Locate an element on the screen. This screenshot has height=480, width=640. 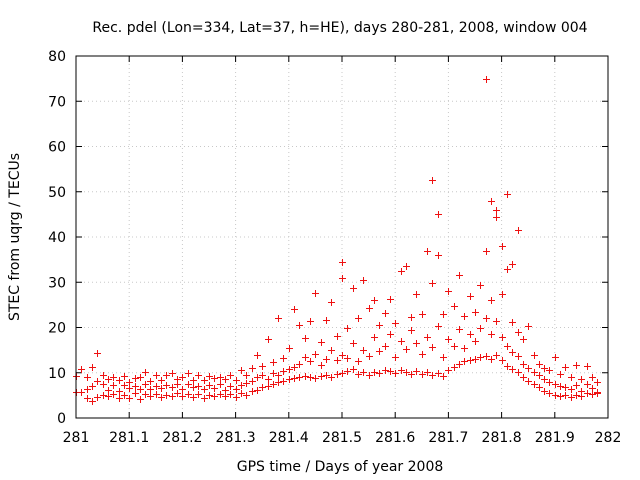
x-tick-label: 281.8 is located at coordinates (502, 438).